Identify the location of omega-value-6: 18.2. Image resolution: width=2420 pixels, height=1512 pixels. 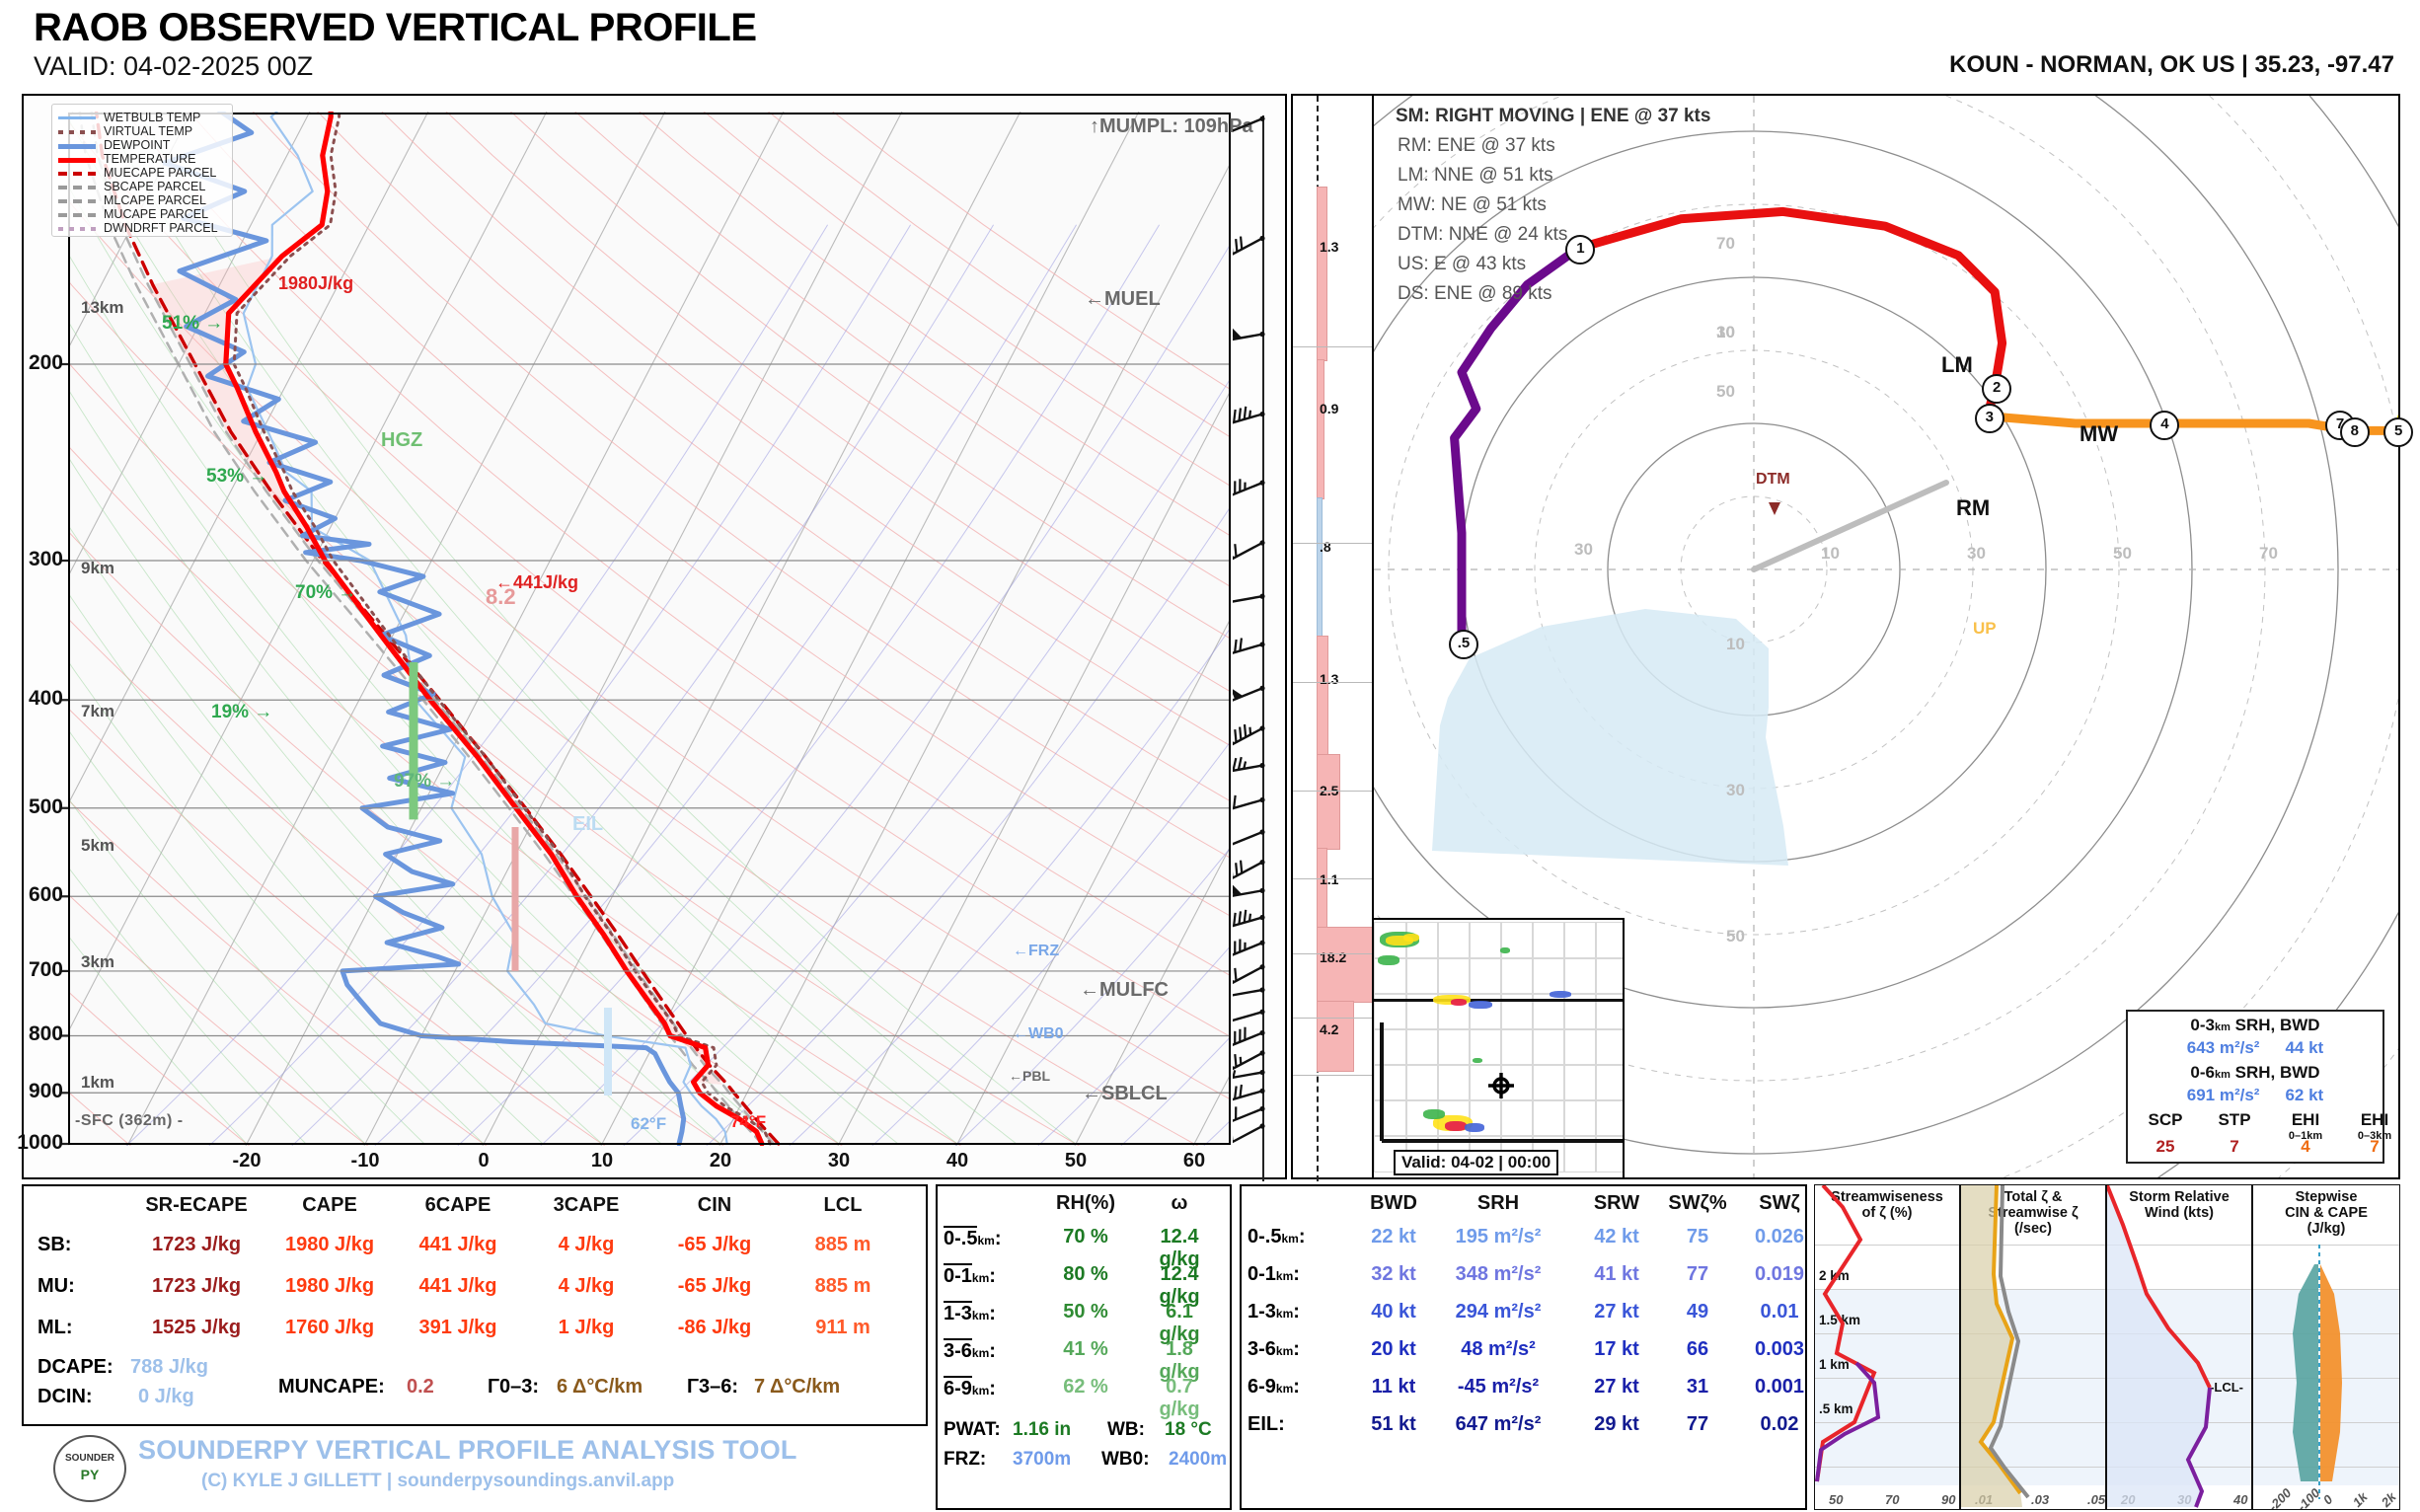
(1333, 957).